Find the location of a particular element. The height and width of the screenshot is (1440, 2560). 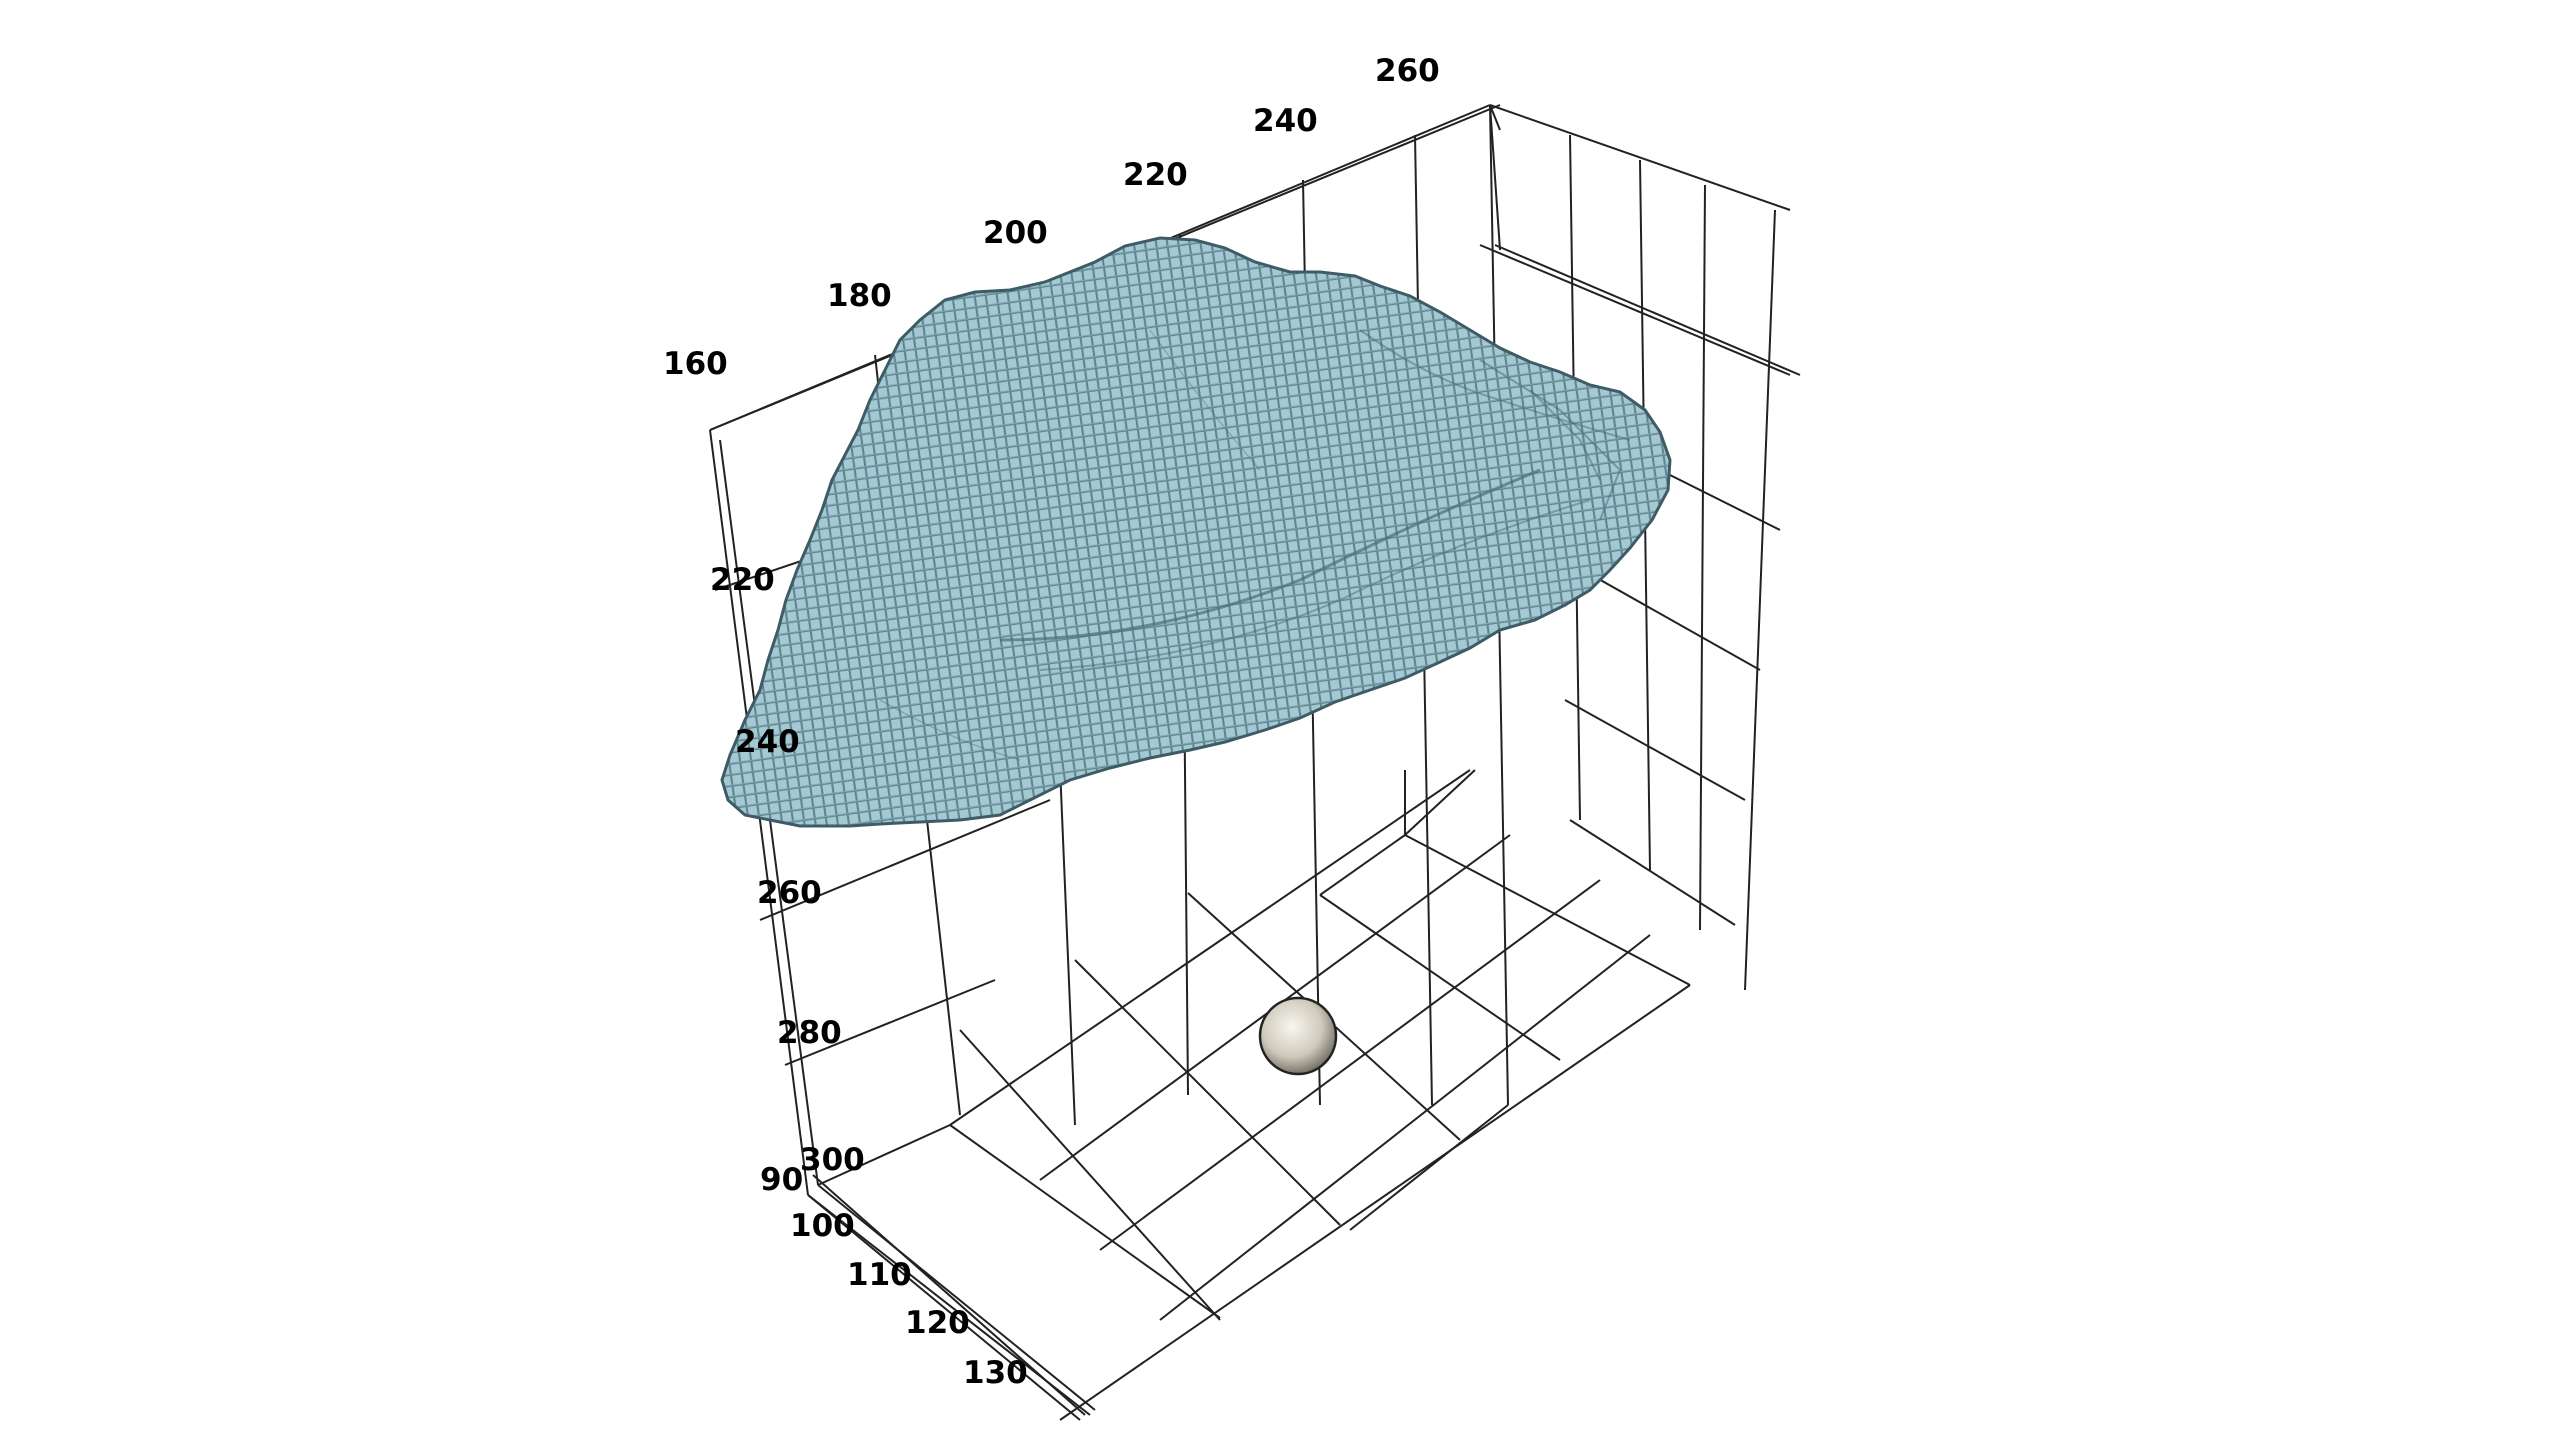

top-axis-ticks: 160 180 200 220 240 260 is located at coordinates (1051, 217).